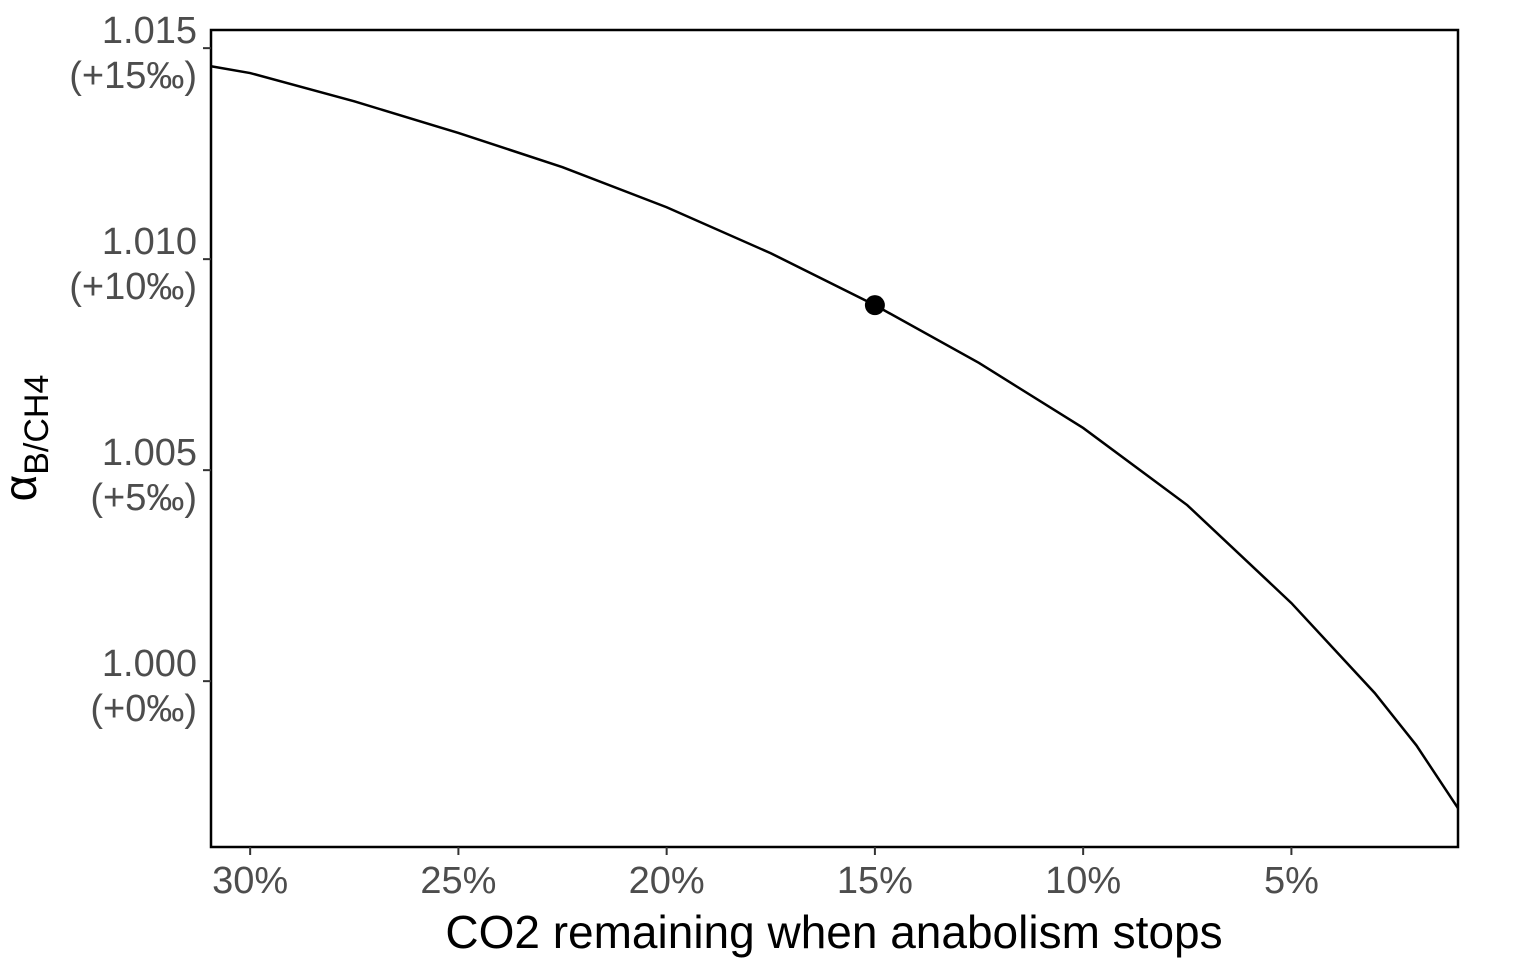  Describe the element at coordinates (143, 709) in the screenshot. I see `y-tick-label-line: (+0‰)` at that location.